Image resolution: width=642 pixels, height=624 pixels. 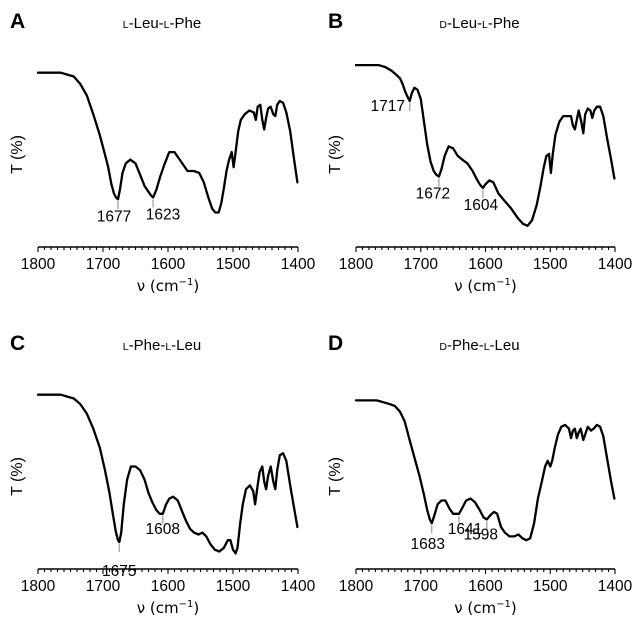 I want to click on panel-title: L-Leu-L-Phe, so click(x=162, y=23).